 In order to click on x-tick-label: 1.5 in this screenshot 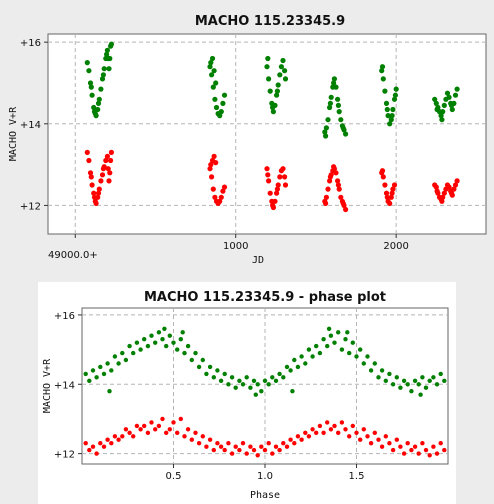, I will do `click(357, 476)`.